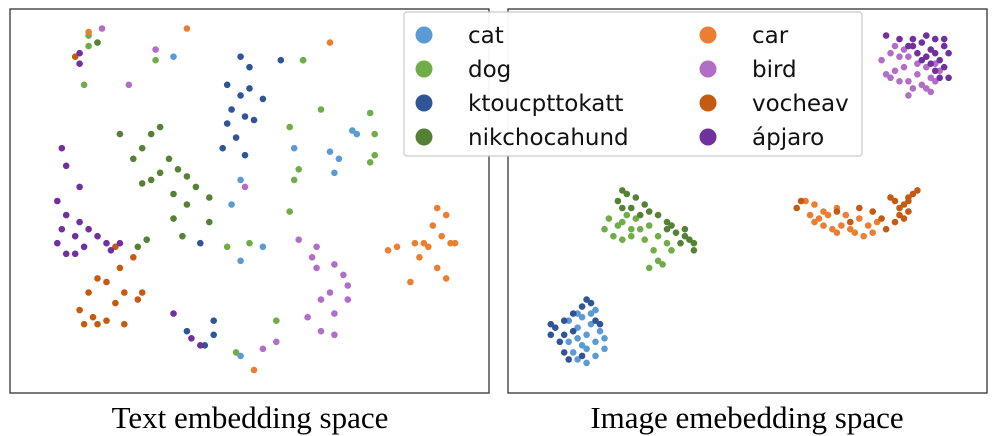 This screenshot has width=997, height=436. I want to click on legend-label: vocheav, so click(800, 104).